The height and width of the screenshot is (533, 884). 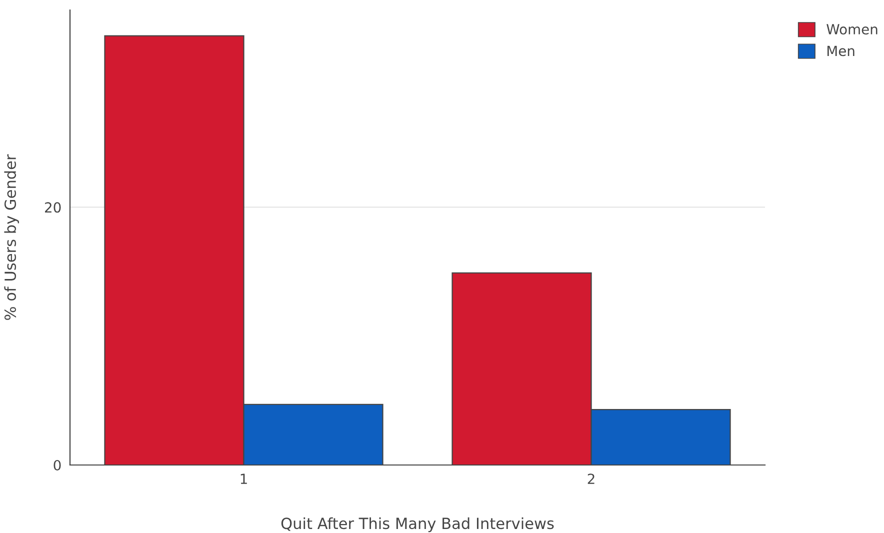 What do you see at coordinates (852, 29) in the screenshot?
I see `legend-label: Women` at bounding box center [852, 29].